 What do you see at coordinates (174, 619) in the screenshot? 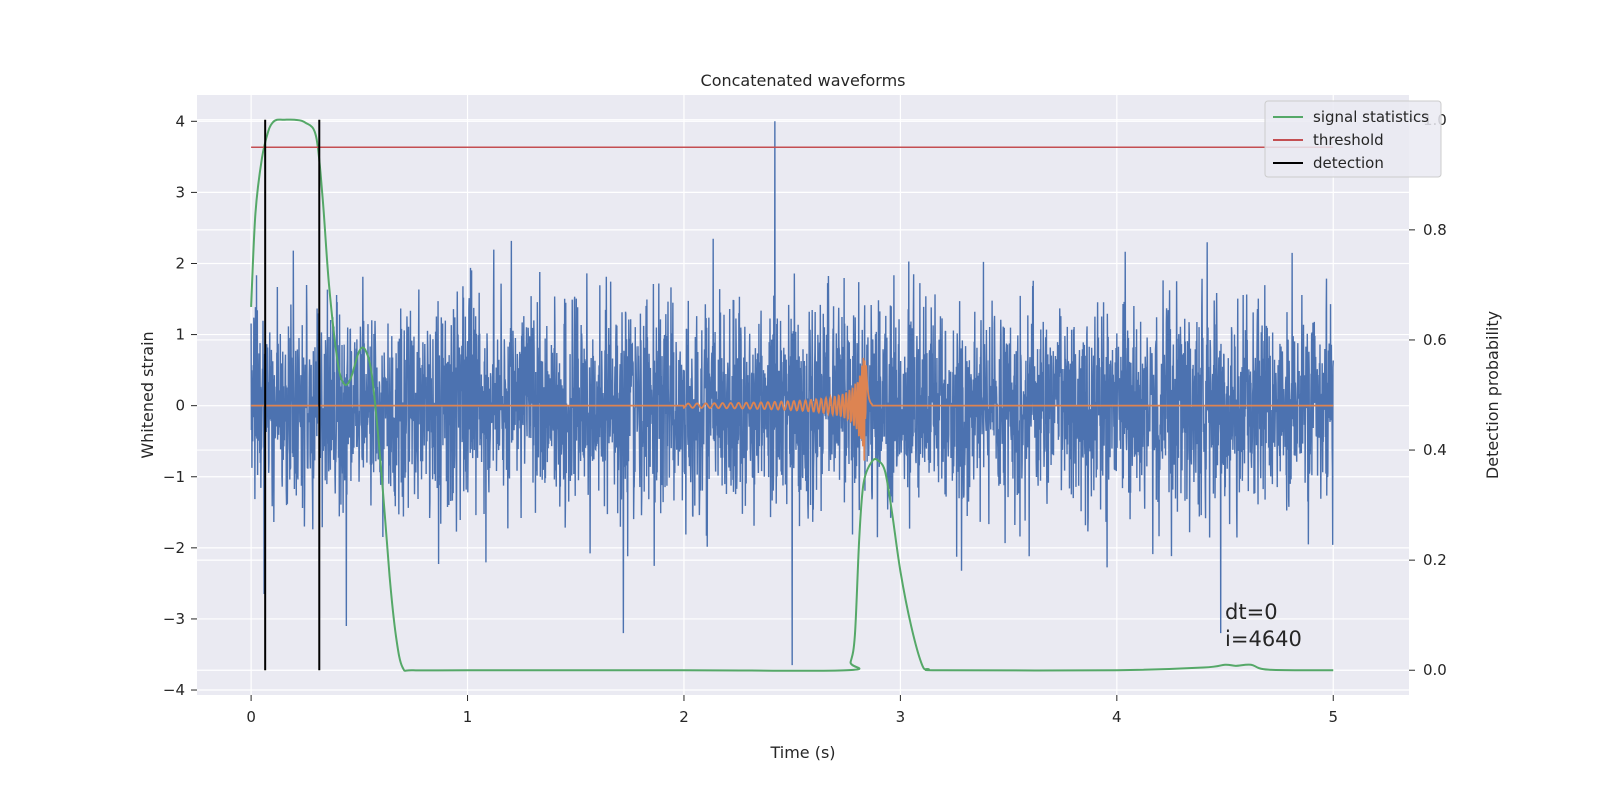
I see `y-tick-label: −3` at bounding box center [174, 619].